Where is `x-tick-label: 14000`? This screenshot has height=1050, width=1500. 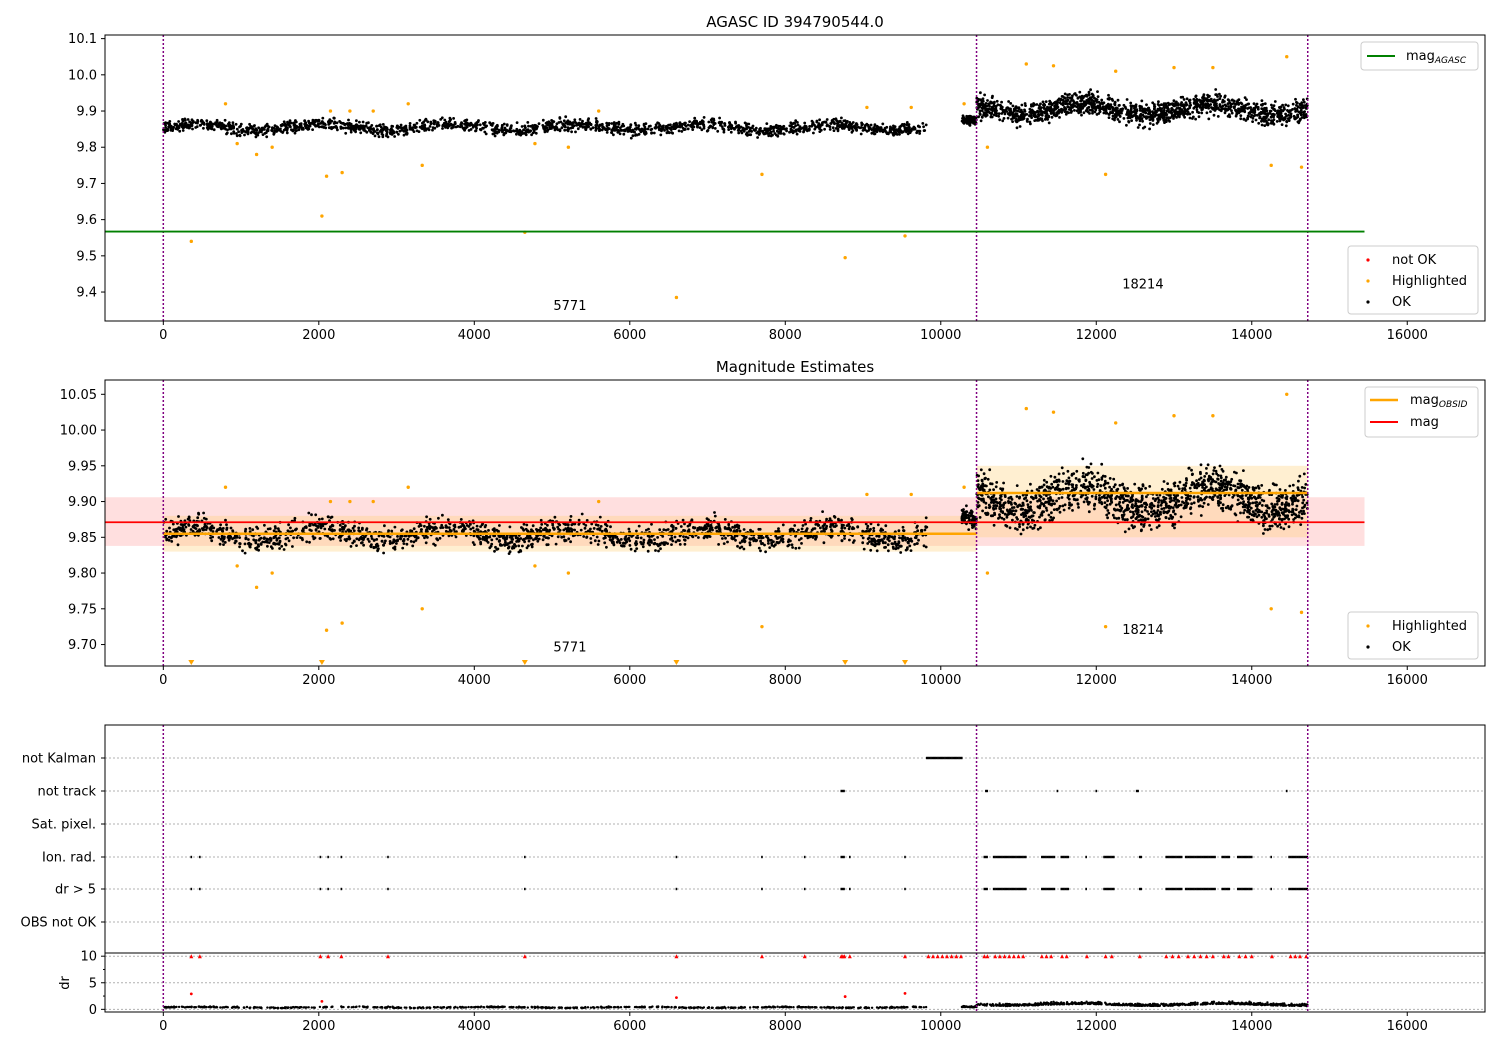
x-tick-label: 14000 is located at coordinates (1251, 335).